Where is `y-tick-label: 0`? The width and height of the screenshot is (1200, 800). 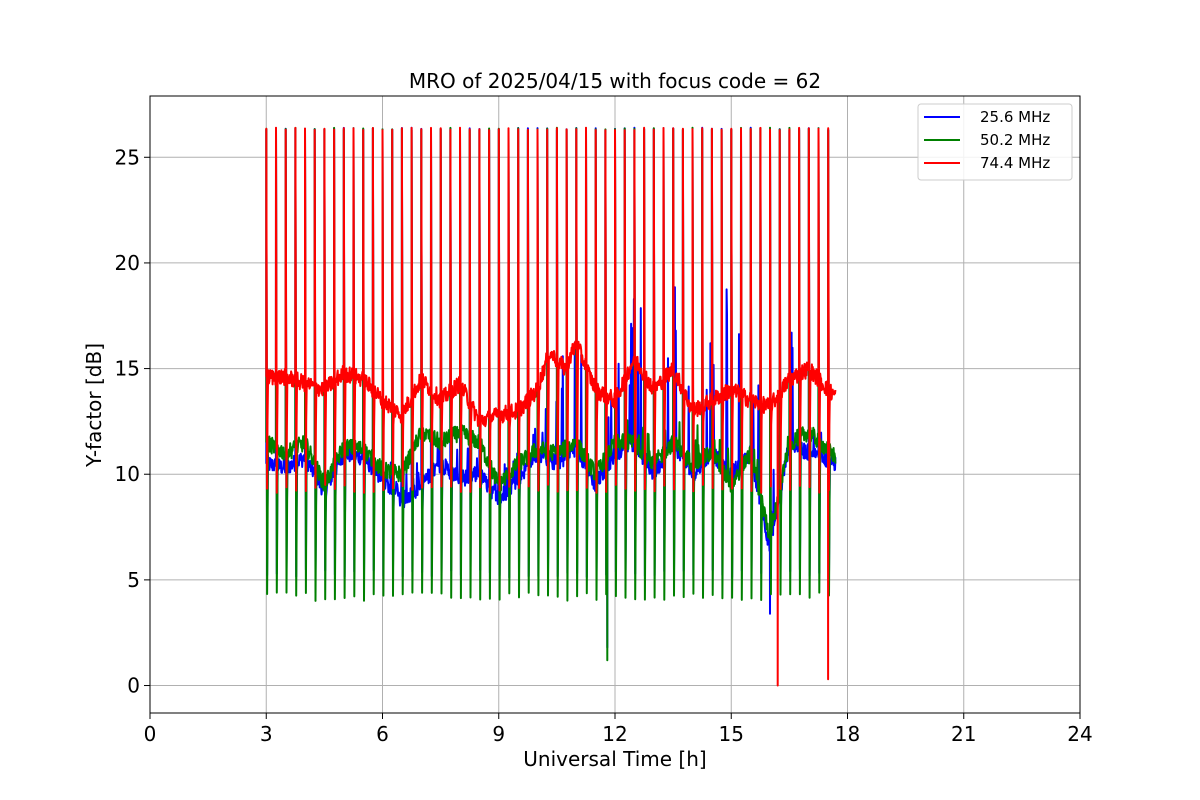
y-tick-label: 0 is located at coordinates (133, 686).